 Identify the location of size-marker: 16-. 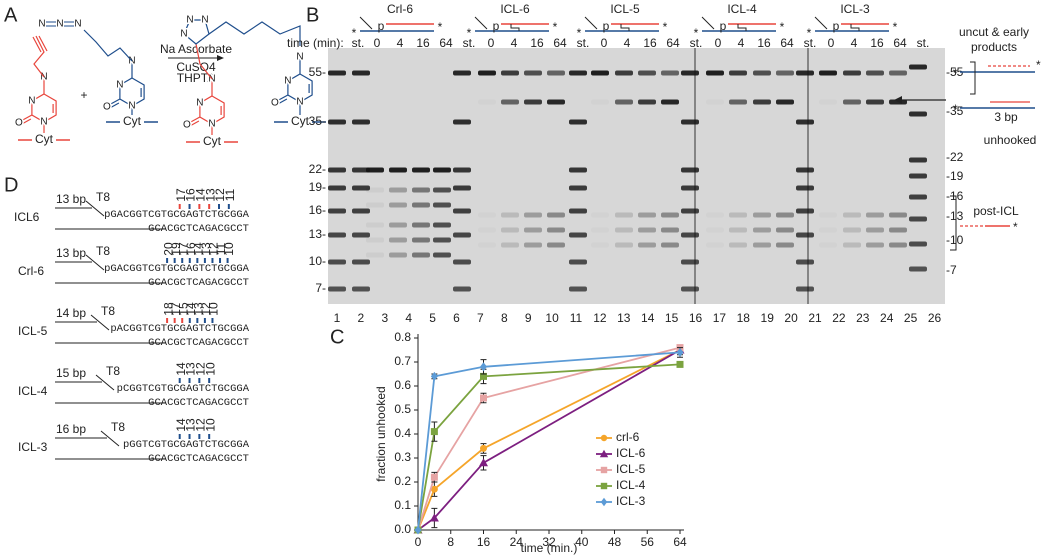
(317, 210).